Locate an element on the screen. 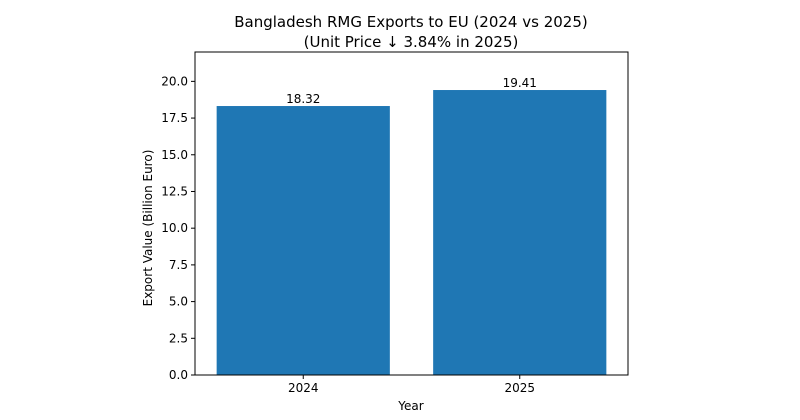 Image resolution: width=800 pixels, height=420 pixels. data-label-2025: 19.41 is located at coordinates (520, 83).